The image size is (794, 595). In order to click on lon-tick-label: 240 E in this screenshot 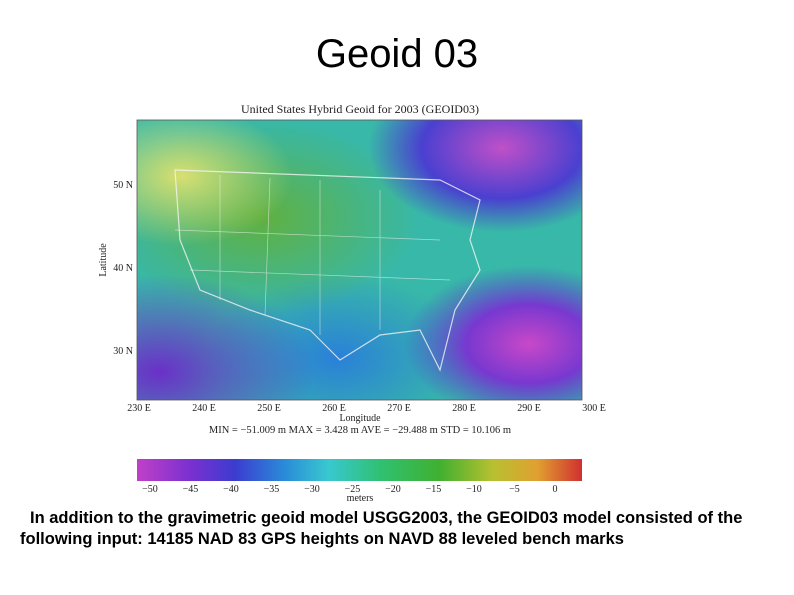, I will do `click(204, 408)`.